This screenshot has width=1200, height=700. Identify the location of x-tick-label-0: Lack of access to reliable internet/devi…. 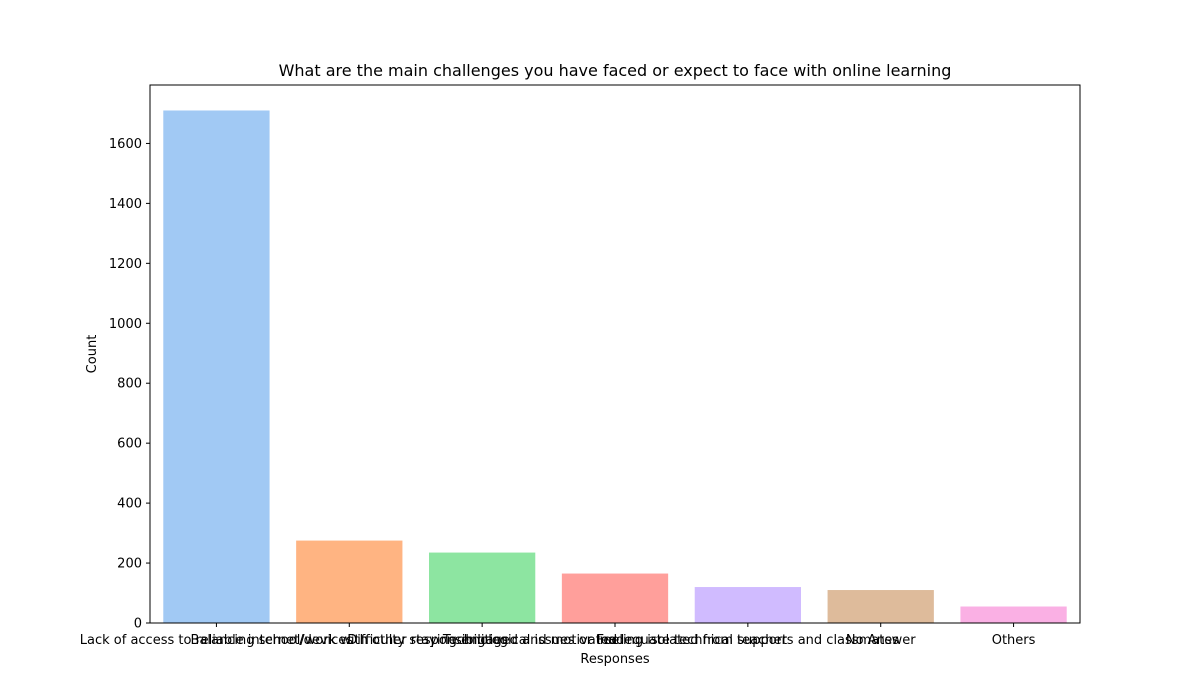
(217, 640).